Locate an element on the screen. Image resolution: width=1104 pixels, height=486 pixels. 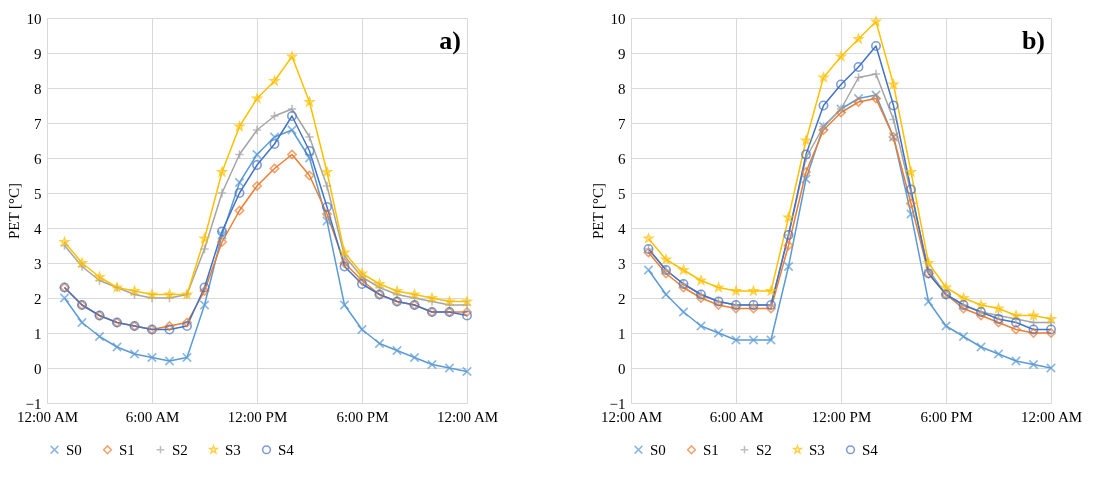
x-tick-label: 6:00 PM is located at coordinates (946, 416).